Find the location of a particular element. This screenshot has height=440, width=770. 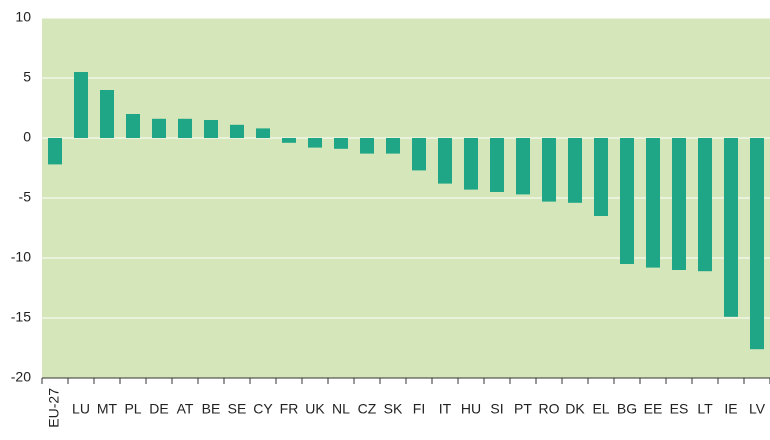

x-tick-label: LT is located at coordinates (705, 409).